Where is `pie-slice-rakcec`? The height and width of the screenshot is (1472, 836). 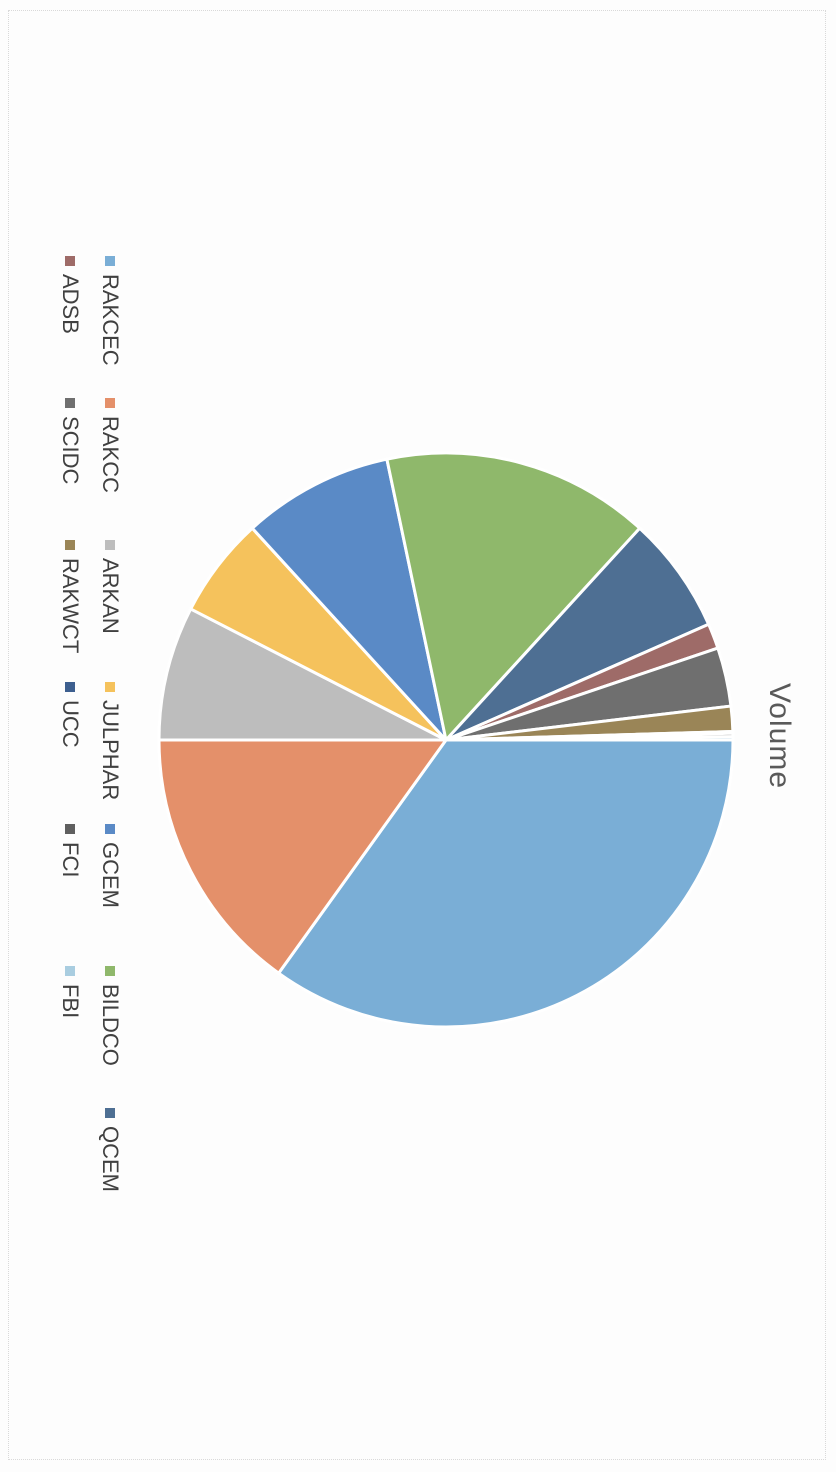
pie-slice-rakcec is located at coordinates (506, 883).